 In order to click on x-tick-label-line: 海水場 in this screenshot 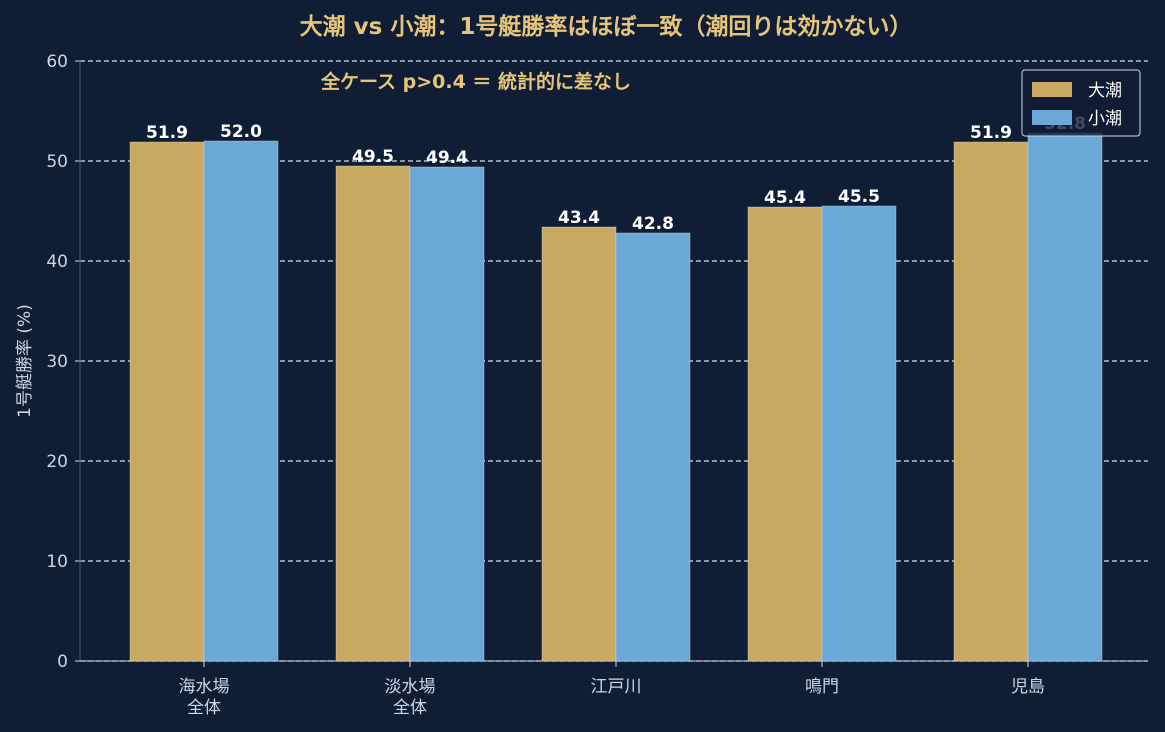, I will do `click(204, 687)`.